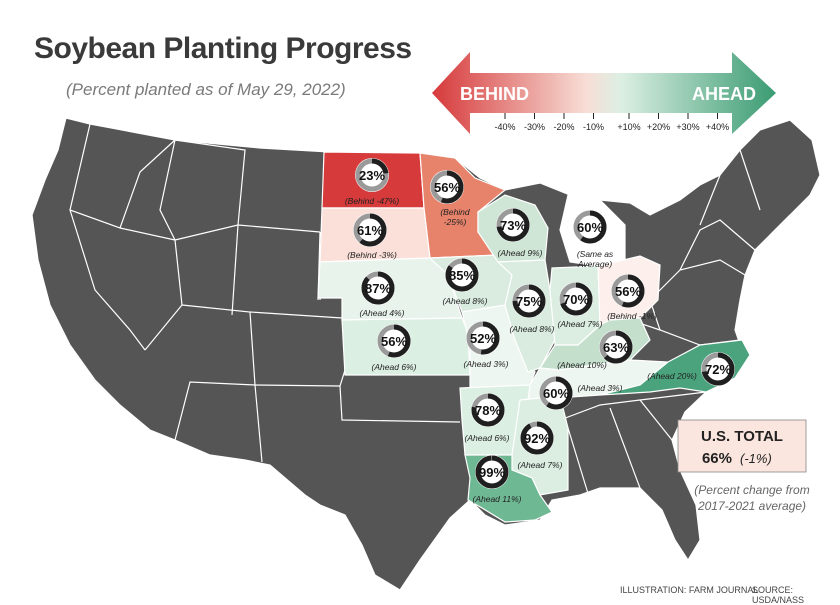 This screenshot has height=605, width=840. Describe the element at coordinates (595, 259) in the screenshot. I see `change-vs-average: (Same as Average)` at that location.